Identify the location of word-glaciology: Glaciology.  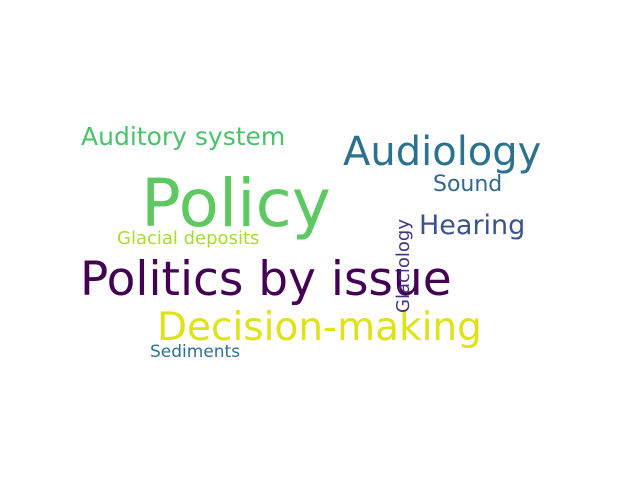
(403, 266).